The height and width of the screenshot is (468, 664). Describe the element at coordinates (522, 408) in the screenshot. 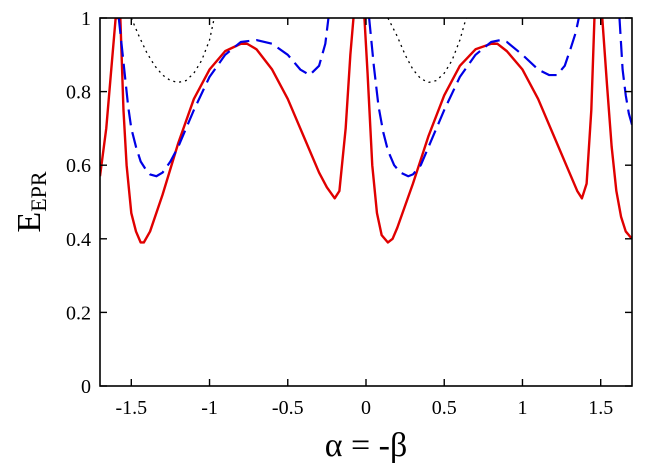

I see `x-tick-label-6: 1` at that location.